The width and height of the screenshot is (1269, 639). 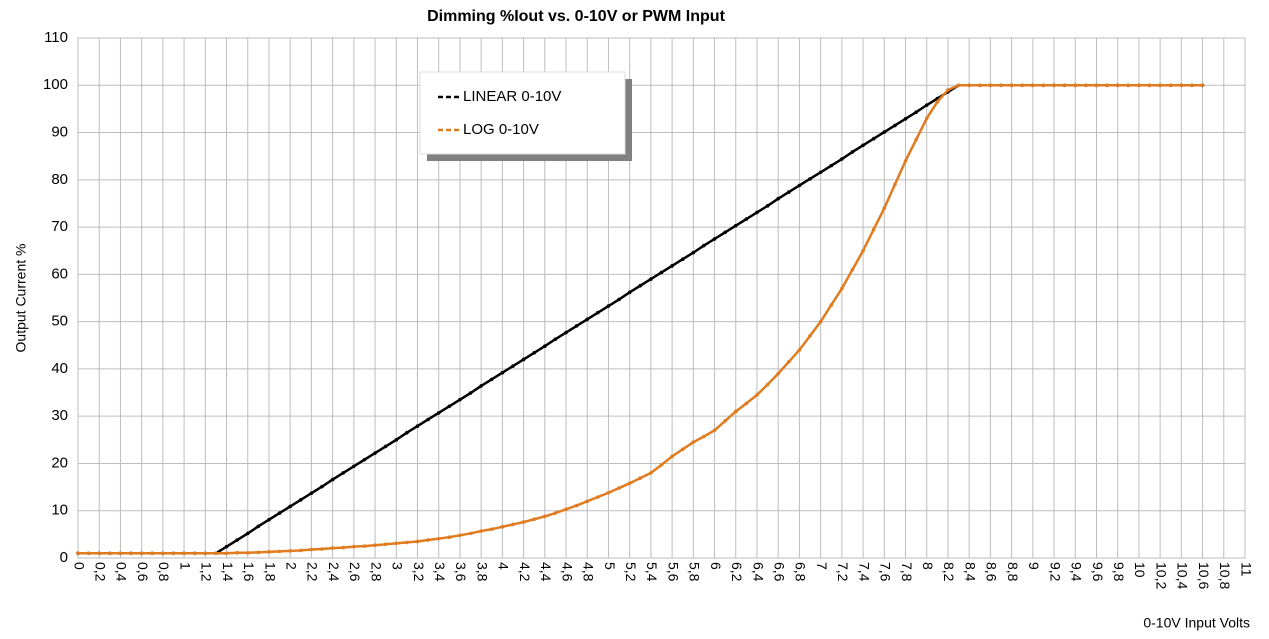 I want to click on legend-box, so click(x=522, y=113).